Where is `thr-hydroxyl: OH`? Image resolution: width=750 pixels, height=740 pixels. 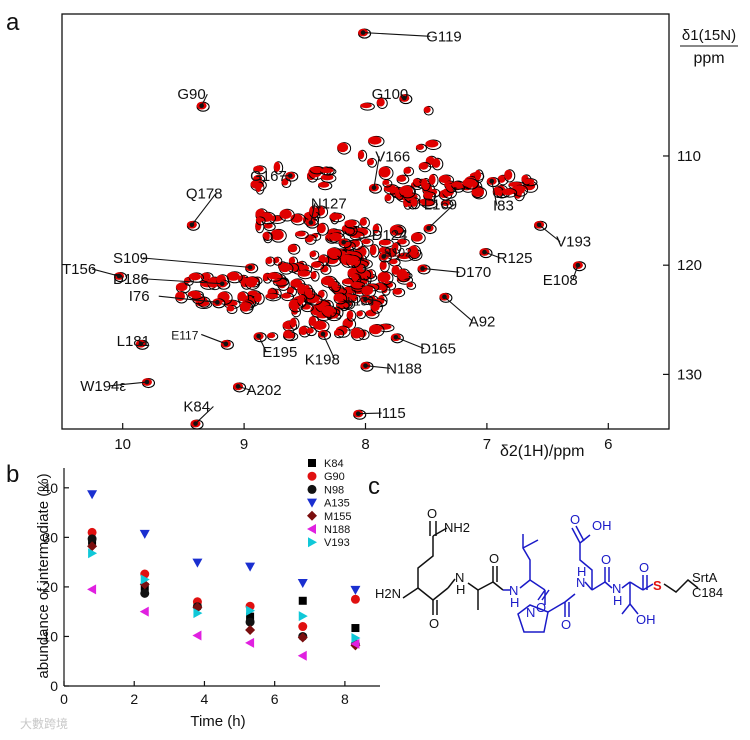
thr-hydroxyl: OH is located at coordinates (646, 619).